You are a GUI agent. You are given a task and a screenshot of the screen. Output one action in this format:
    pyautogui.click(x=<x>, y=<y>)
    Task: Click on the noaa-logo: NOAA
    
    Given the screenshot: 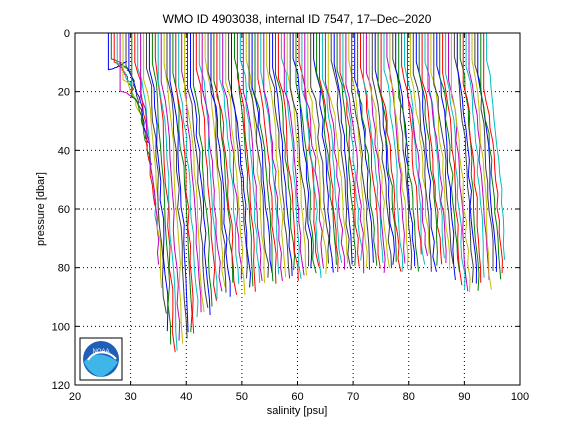 What is the action you would take?
    pyautogui.click(x=101, y=359)
    